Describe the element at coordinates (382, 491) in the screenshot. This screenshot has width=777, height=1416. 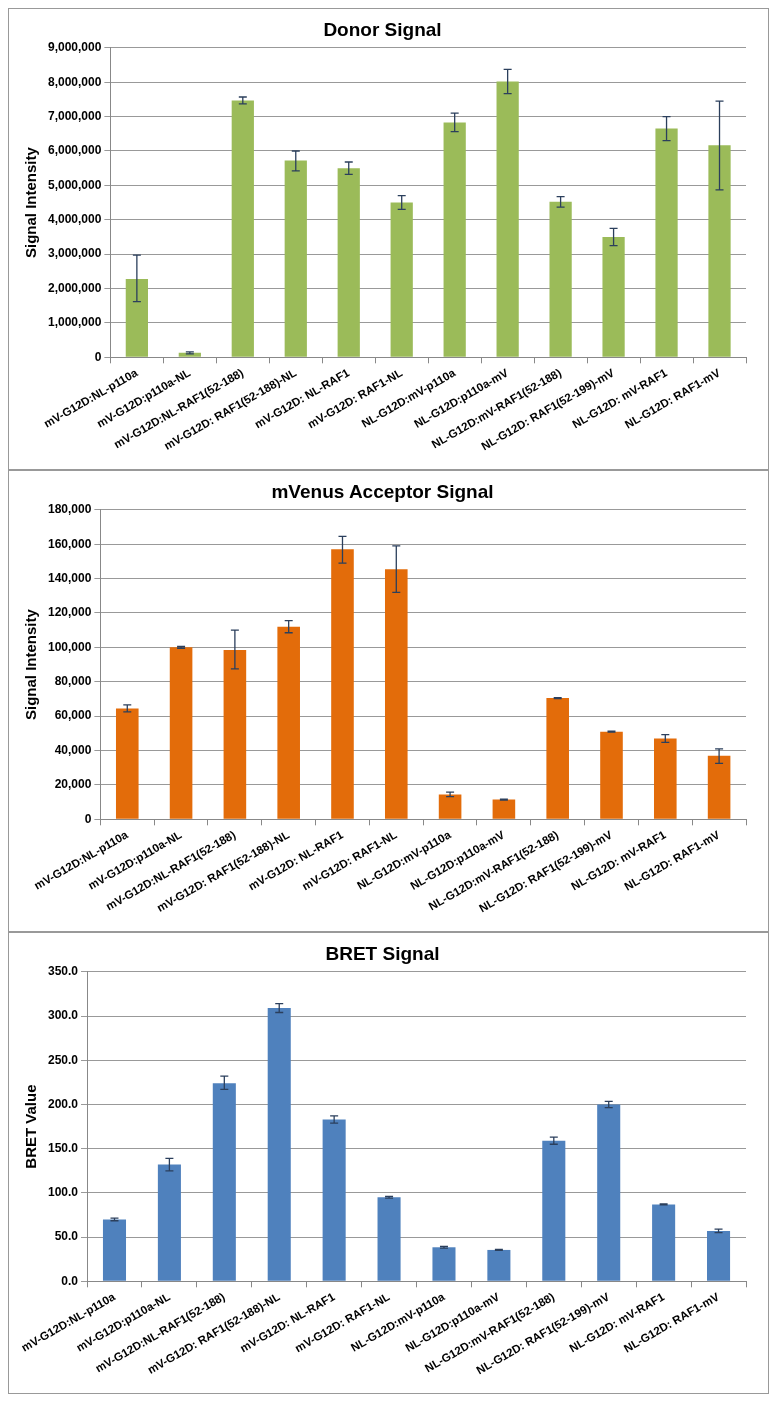
I see `chart-title: mVenus Acceptor Signal` at that location.